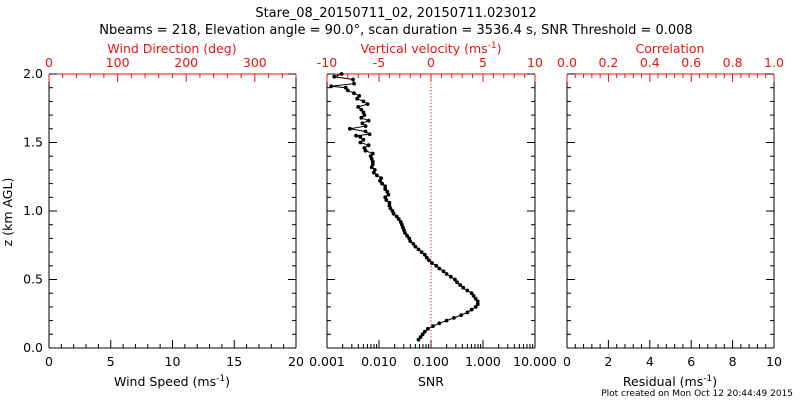 Image resolution: width=800 pixels, height=400 pixels. I want to click on middle-x-tick-label: 0.010, so click(379, 361).